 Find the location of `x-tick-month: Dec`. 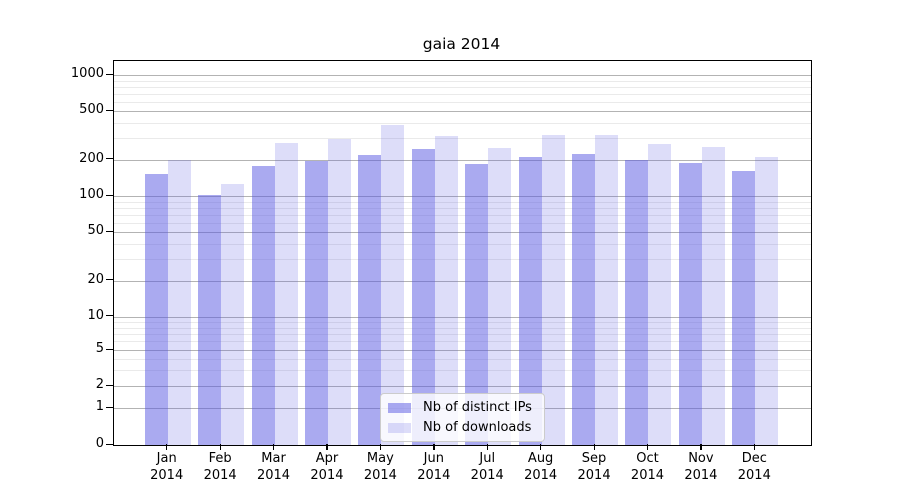

x-tick-month: Dec is located at coordinates (754, 458).